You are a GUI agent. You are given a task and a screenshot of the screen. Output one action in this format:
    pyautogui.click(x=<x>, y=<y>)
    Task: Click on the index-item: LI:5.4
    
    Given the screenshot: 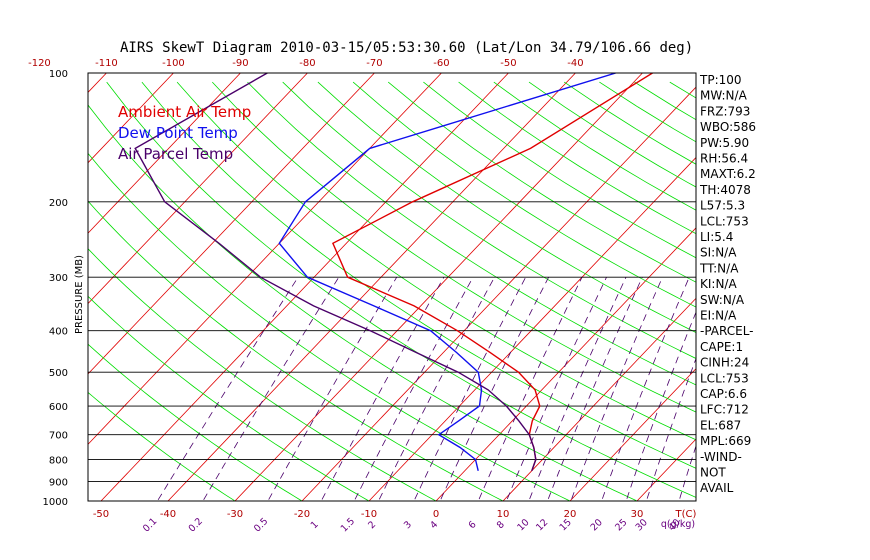 What is the action you would take?
    pyautogui.click(x=716, y=237)
    